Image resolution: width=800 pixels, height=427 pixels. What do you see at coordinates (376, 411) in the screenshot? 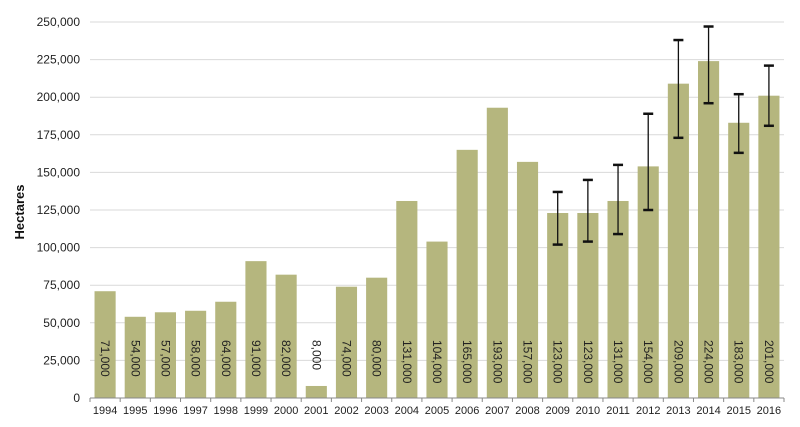
I see `x-tick-label: 2003` at bounding box center [376, 411].